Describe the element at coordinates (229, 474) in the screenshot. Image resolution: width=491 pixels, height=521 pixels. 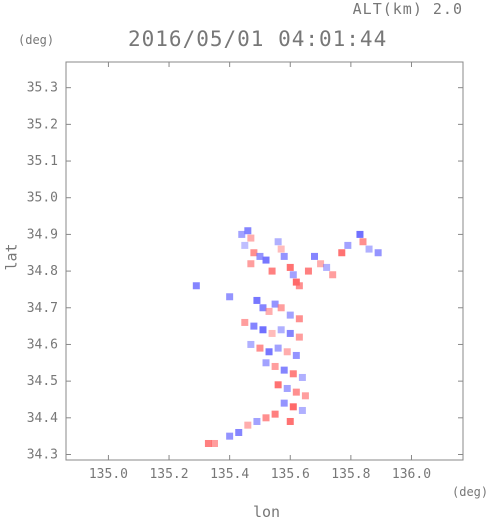
I see `x-tick-label: 135.4` at that location.